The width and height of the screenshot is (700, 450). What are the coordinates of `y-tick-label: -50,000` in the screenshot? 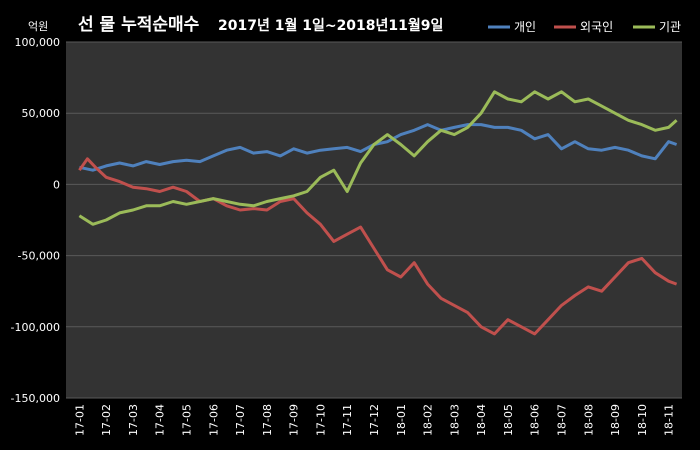 It's located at (39, 256).